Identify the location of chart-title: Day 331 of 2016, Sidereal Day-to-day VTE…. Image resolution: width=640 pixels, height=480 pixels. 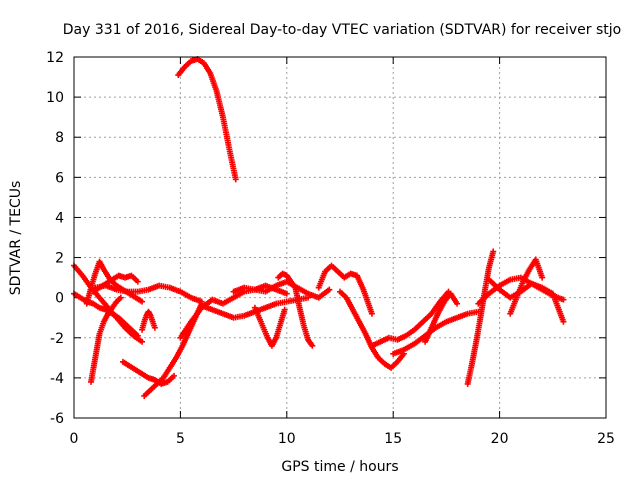
(342, 30).